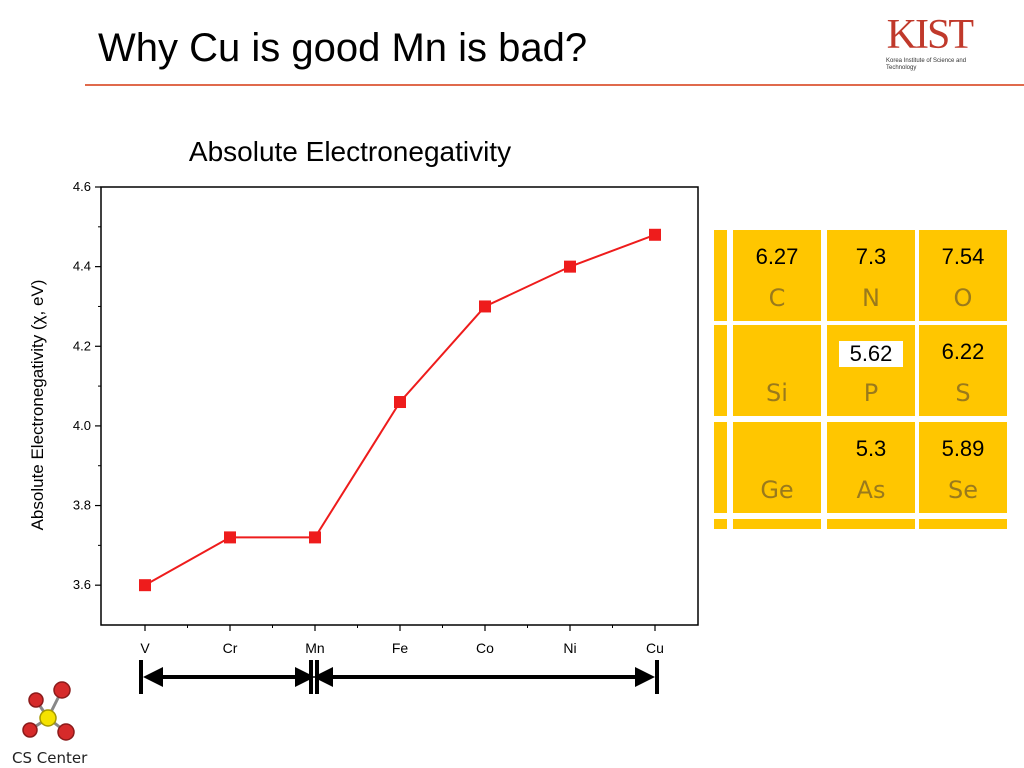 The height and width of the screenshot is (768, 1024). I want to click on y-tick-label: 4.0, so click(82, 425).